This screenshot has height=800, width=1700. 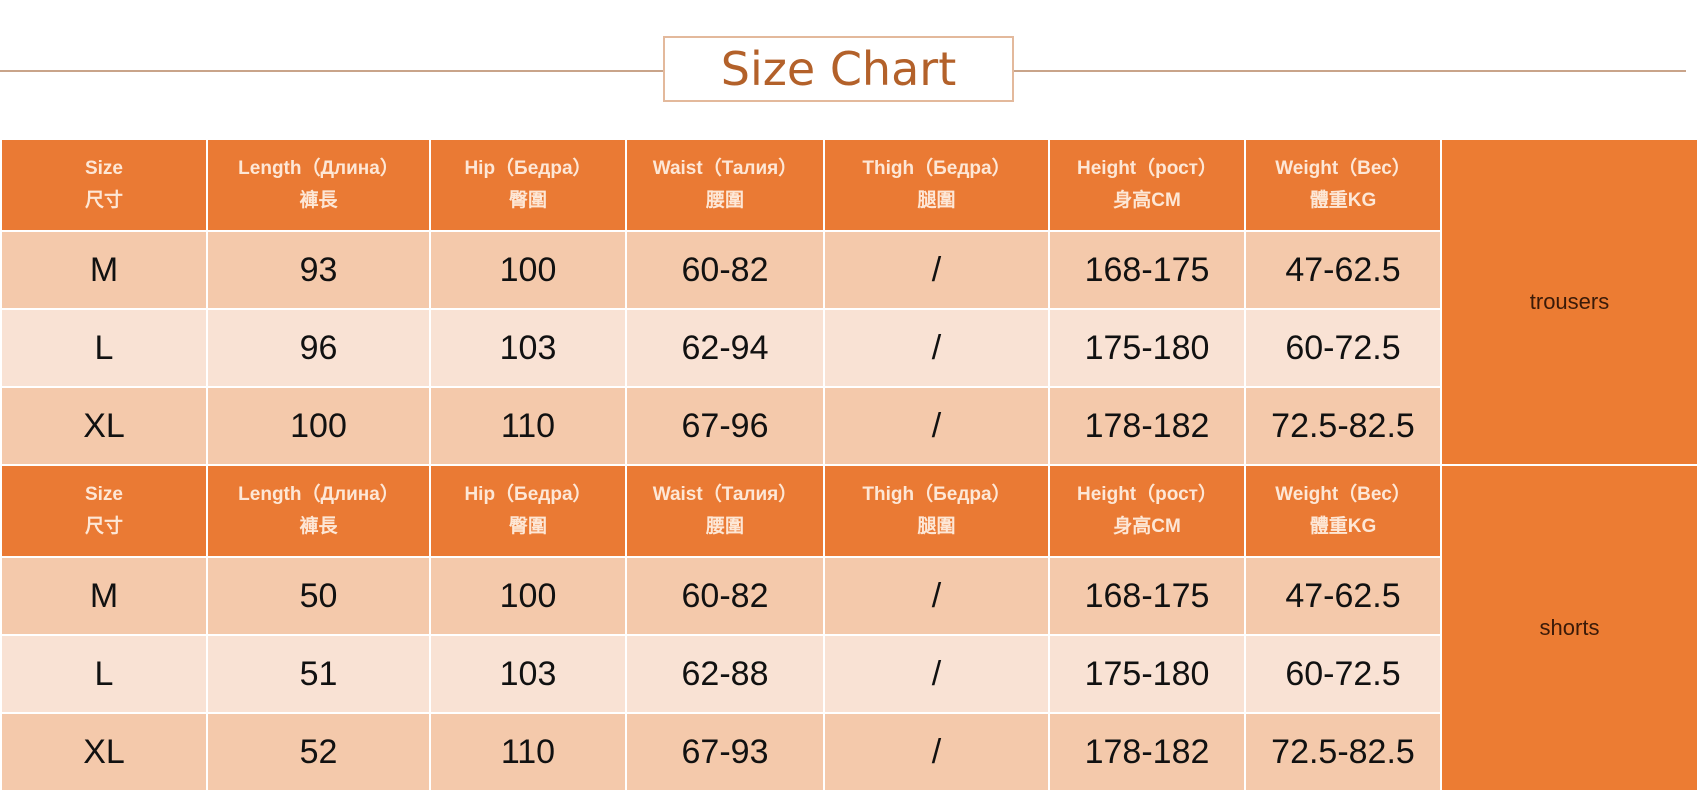 I want to click on table-cell: 96, so click(x=318, y=348).